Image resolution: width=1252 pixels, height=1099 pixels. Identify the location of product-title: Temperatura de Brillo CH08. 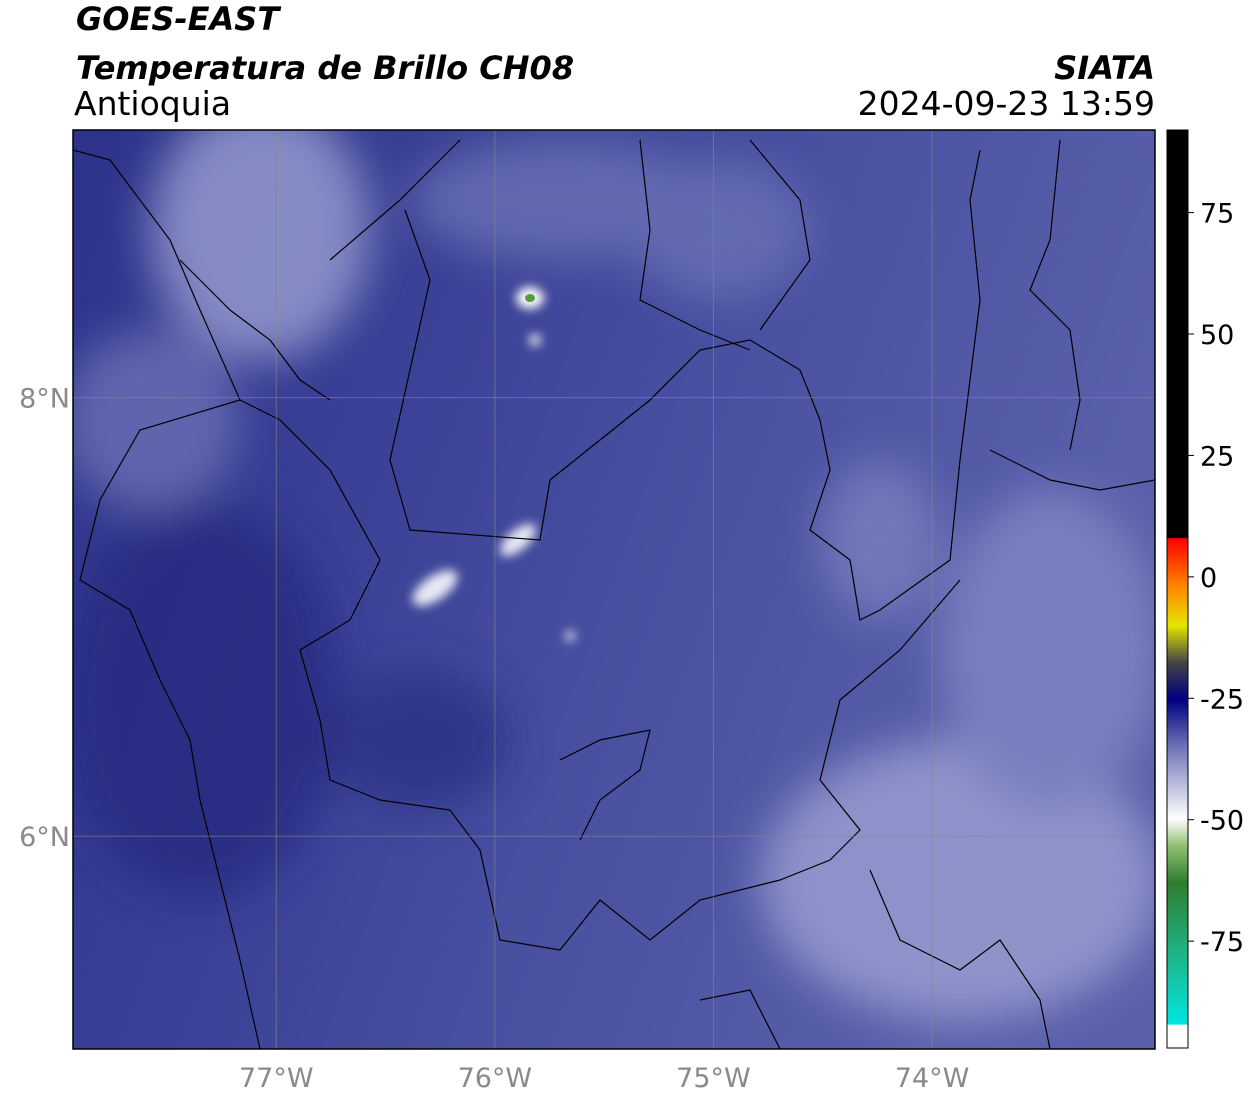
(325, 68).